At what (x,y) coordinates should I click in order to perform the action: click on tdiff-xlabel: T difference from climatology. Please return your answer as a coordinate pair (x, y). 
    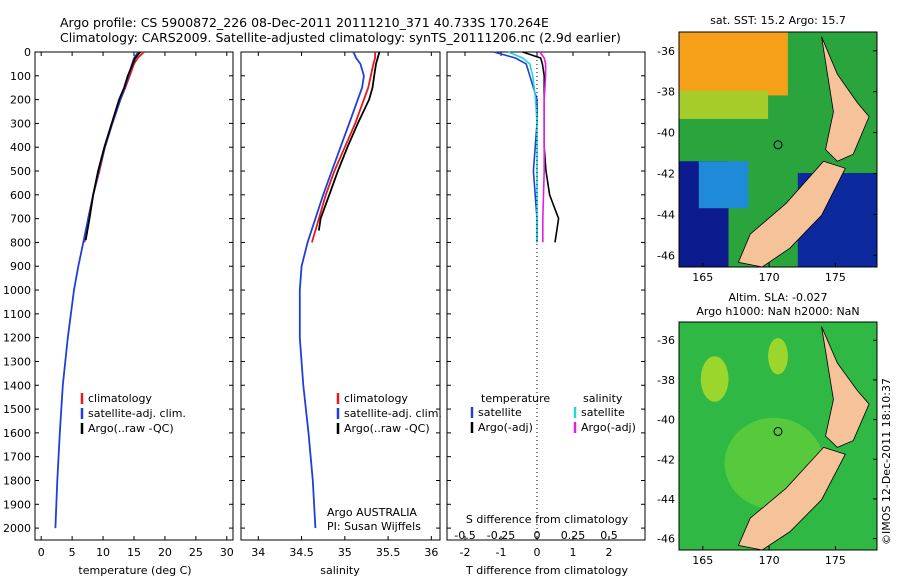
    Looking at the image, I should click on (547, 570).